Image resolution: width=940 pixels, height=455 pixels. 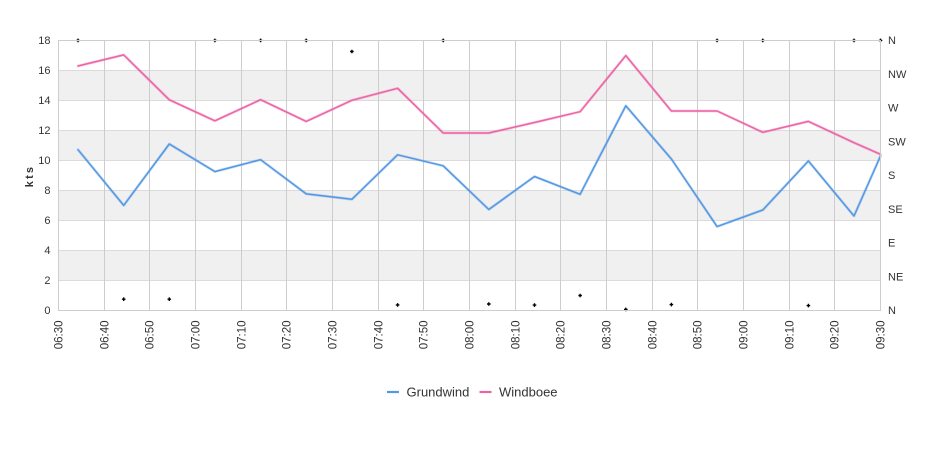 I want to click on svg-text: 07:10, so click(x=243, y=335).